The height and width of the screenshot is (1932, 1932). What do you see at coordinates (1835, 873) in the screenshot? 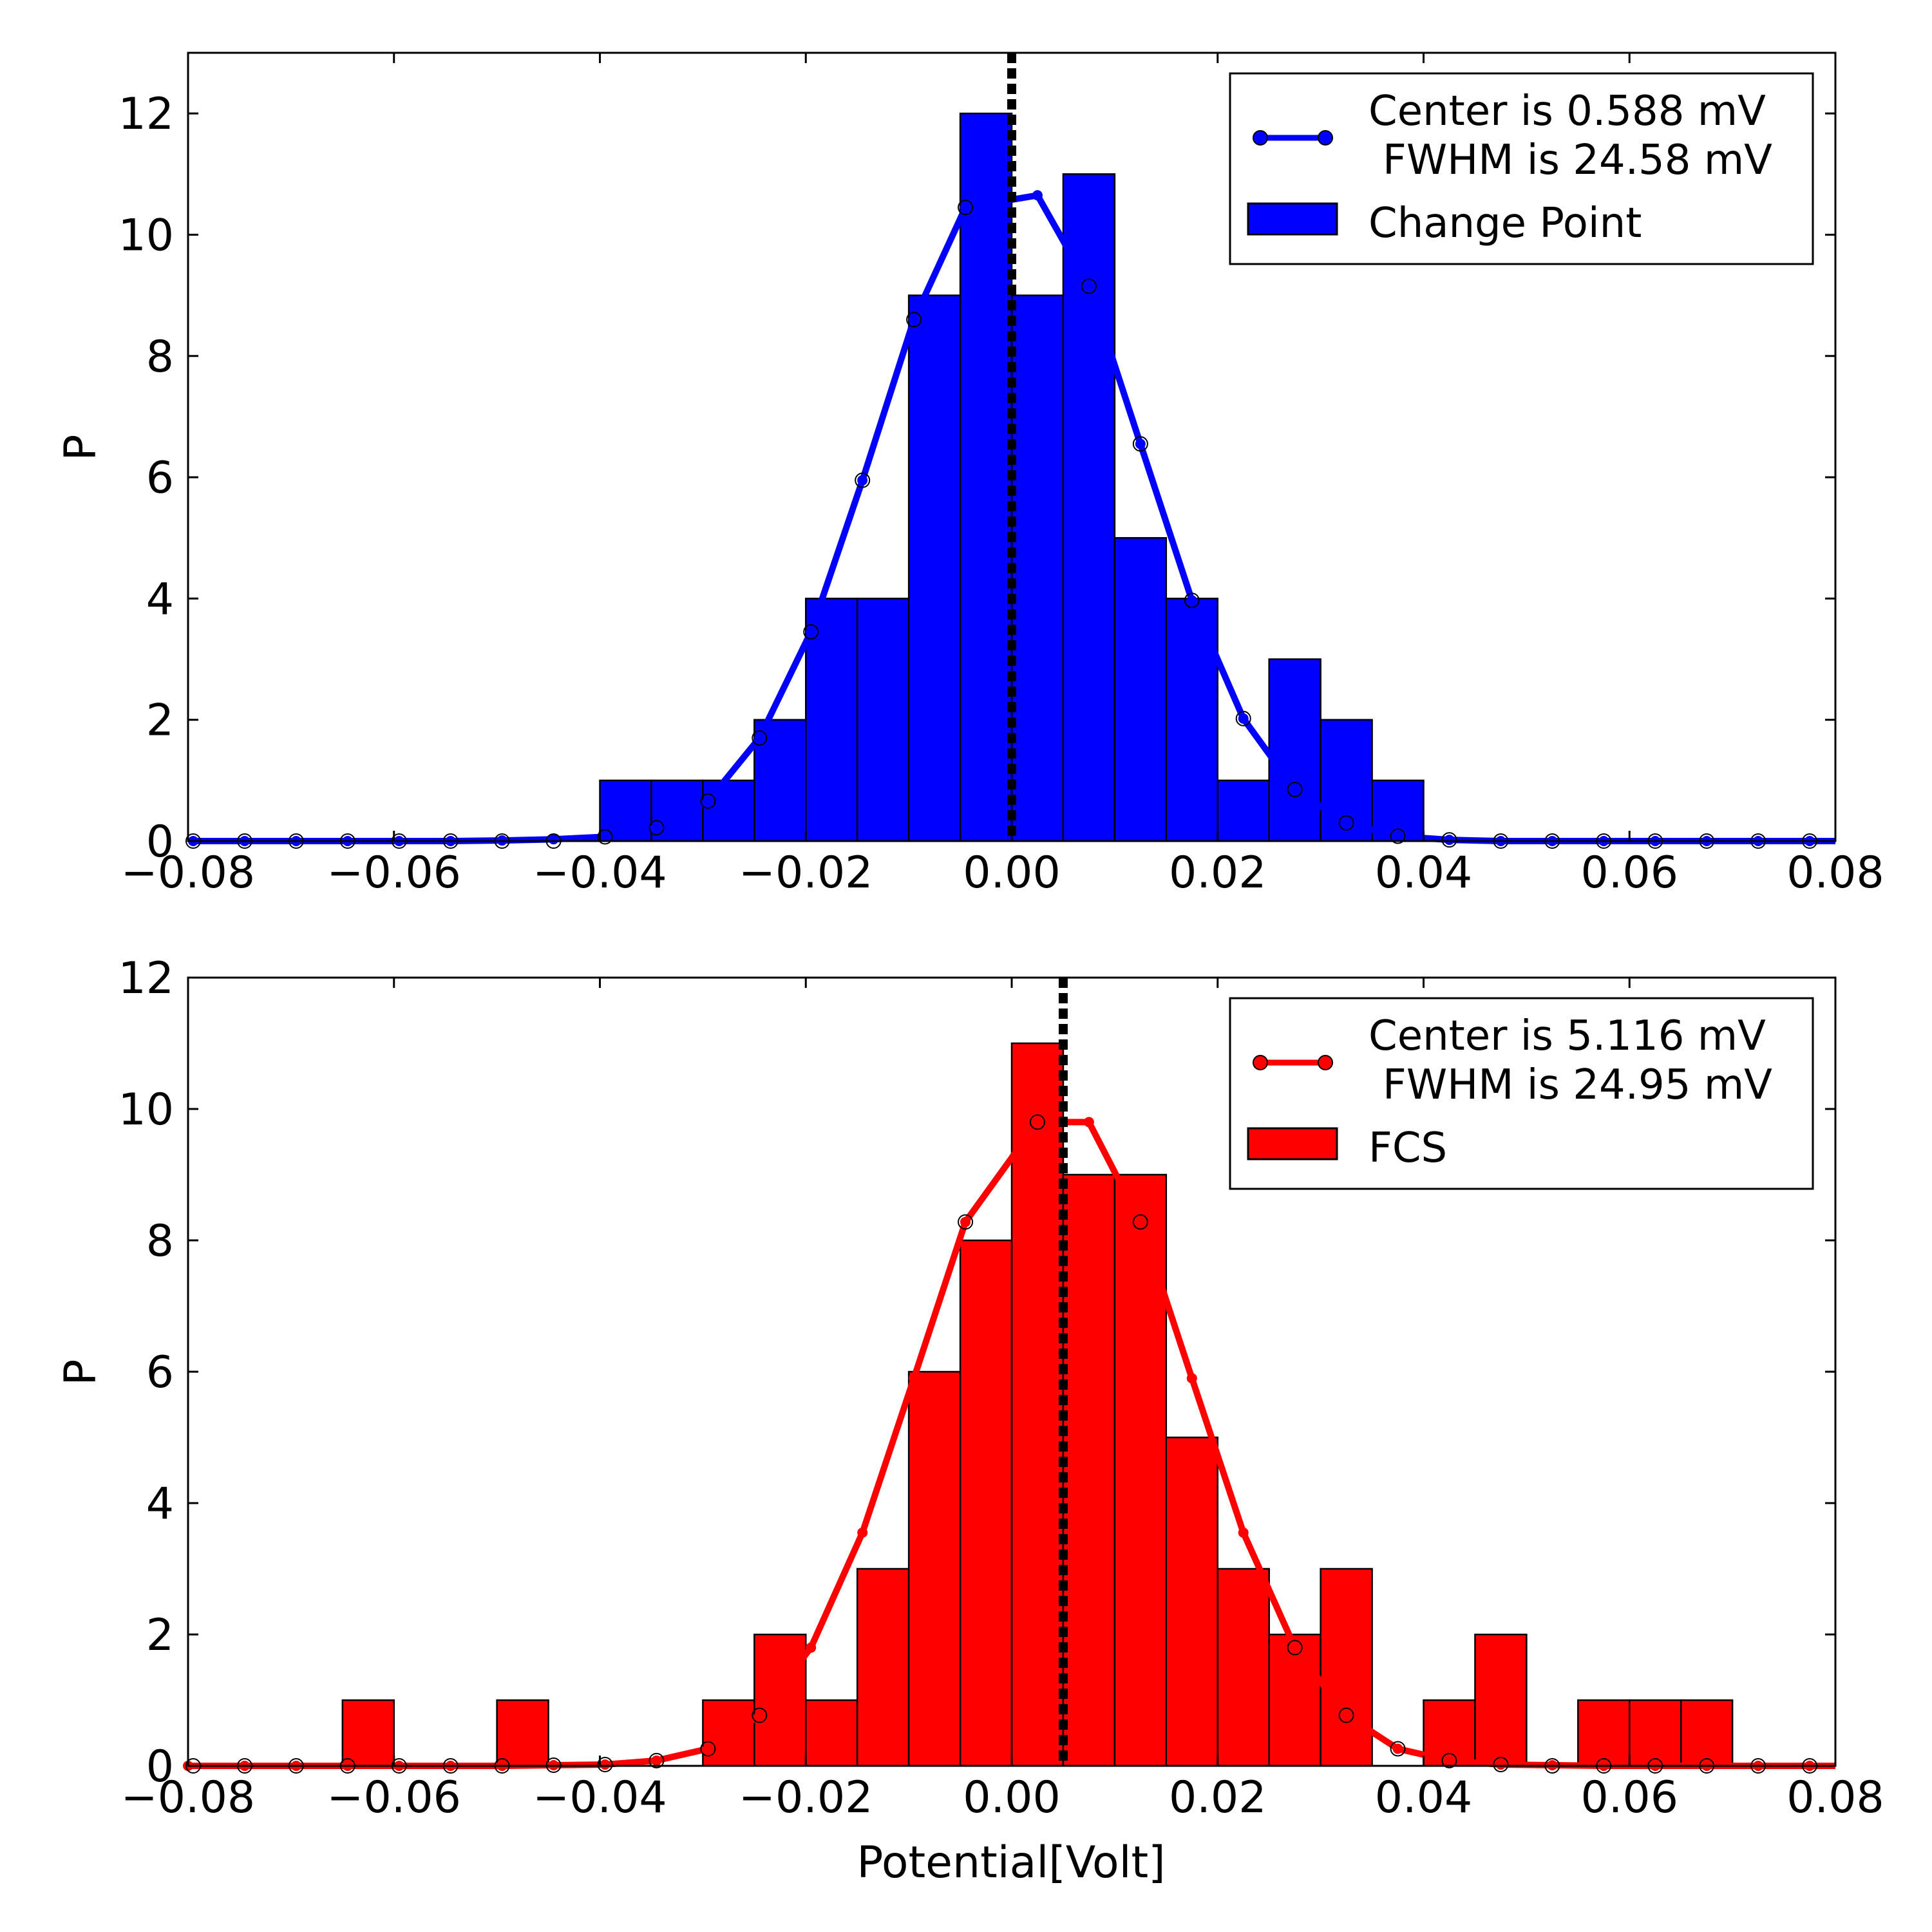
I see `x-tick-label: 0.08` at bounding box center [1835, 873].